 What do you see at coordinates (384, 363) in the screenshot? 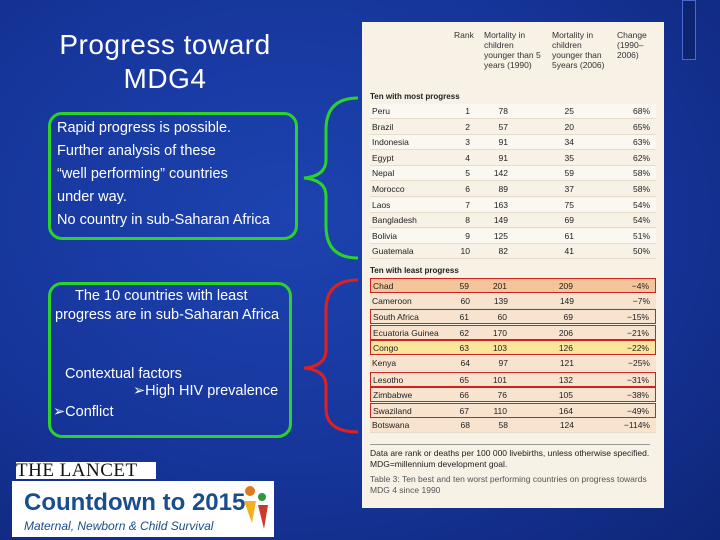
I see `table-cell: Kenya` at bounding box center [384, 363].